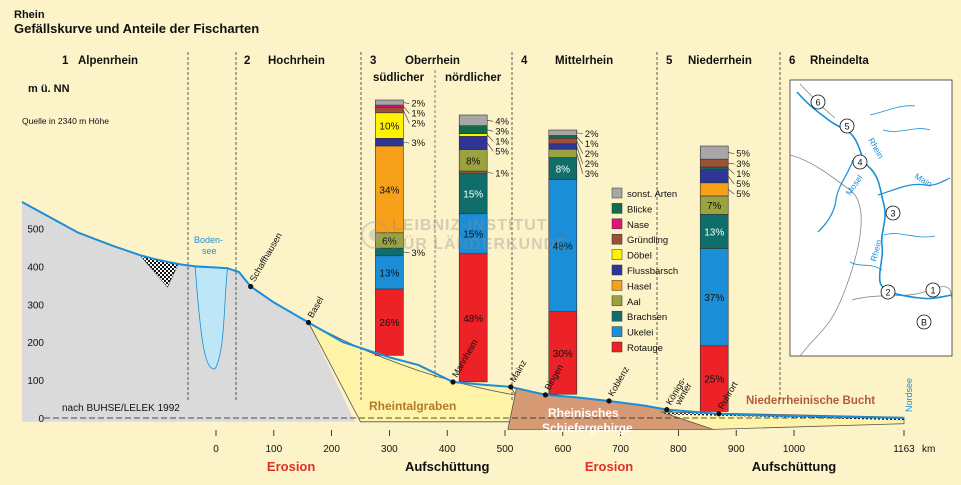 The height and width of the screenshot is (485, 961). Describe the element at coordinates (447, 466) in the screenshot. I see `process-label: Aufschüttung` at that location.